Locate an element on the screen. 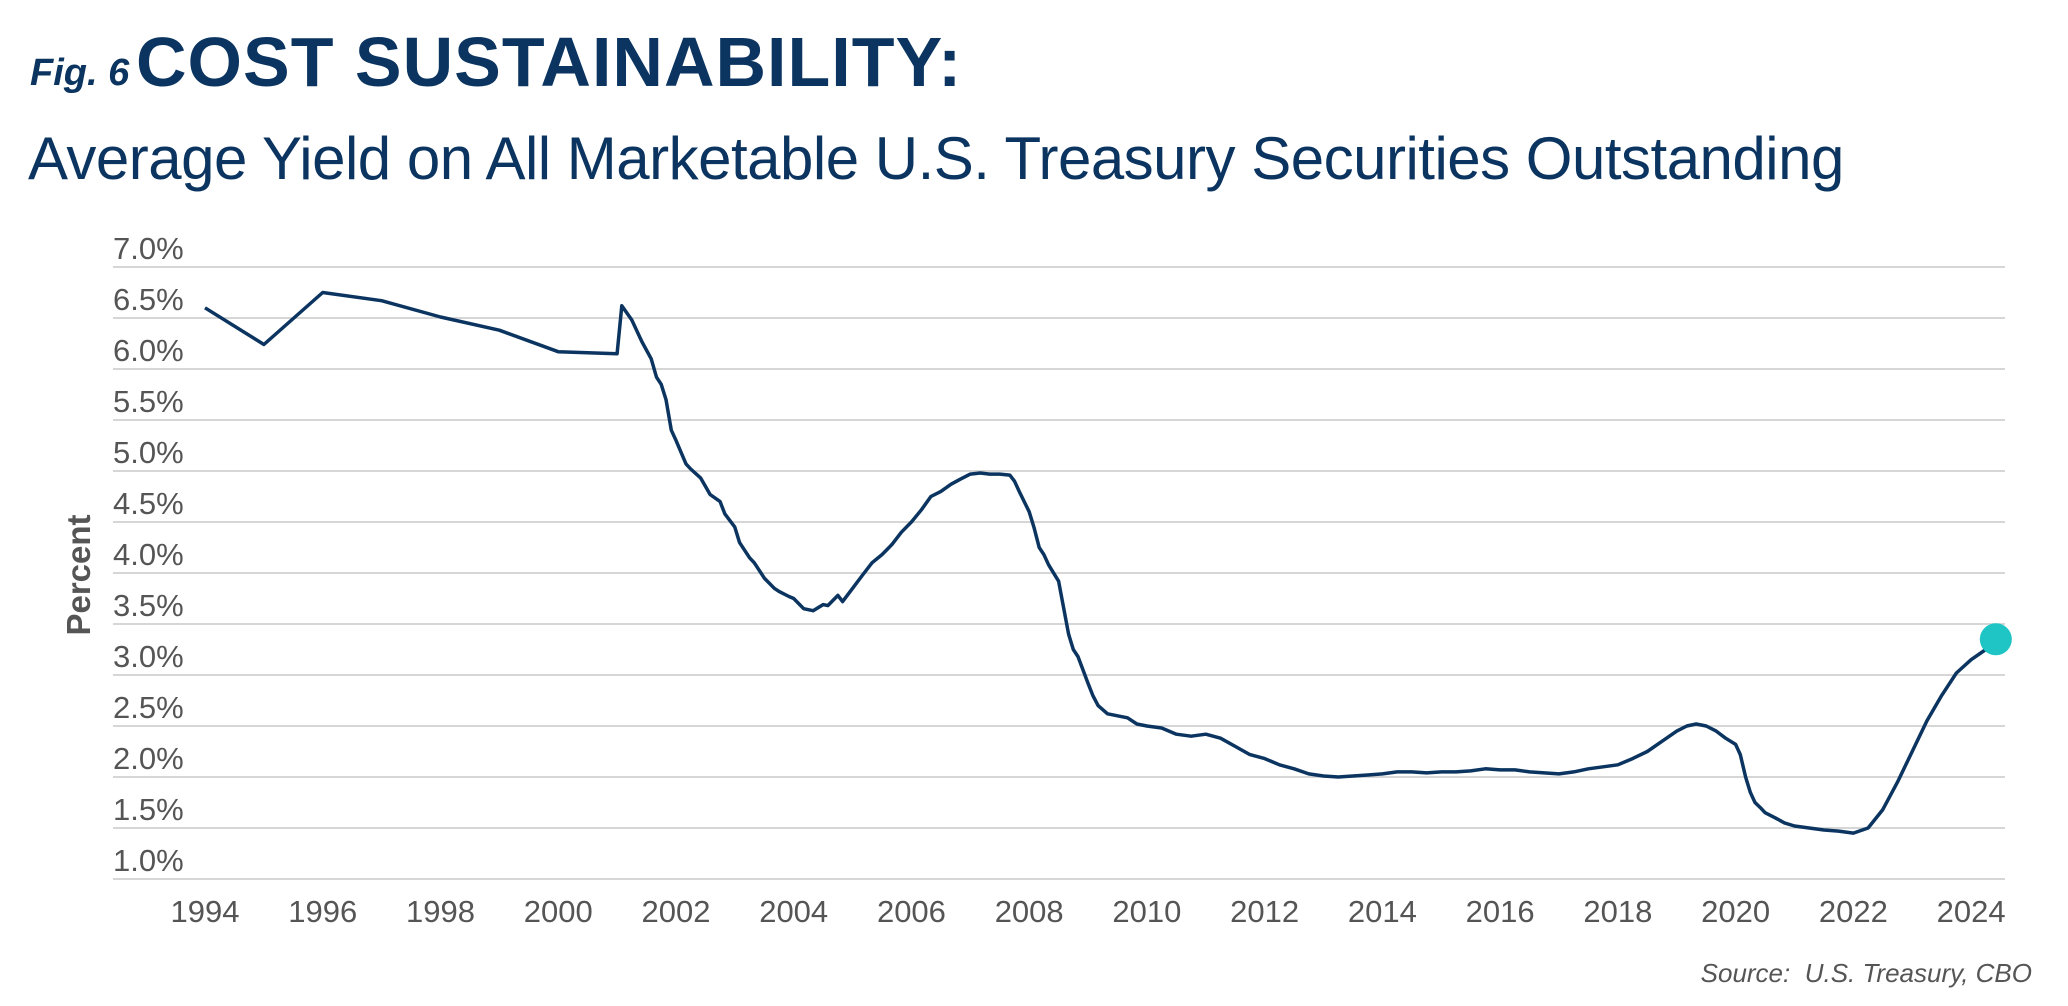  figure-label: Fig. 6 is located at coordinates (80, 73).